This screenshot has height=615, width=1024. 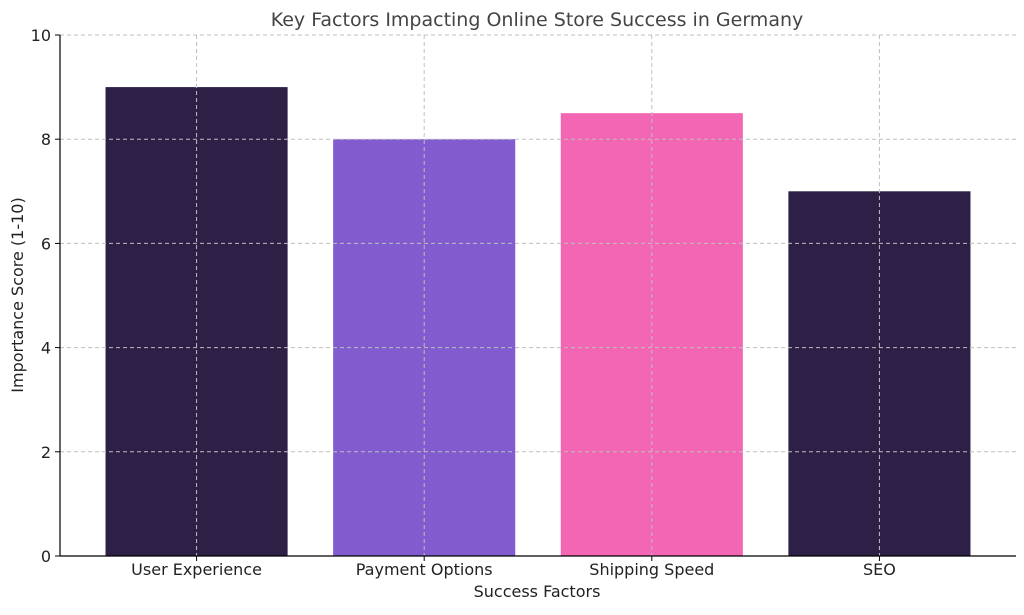 What do you see at coordinates (537, 591) in the screenshot?
I see `x-axis-label: Success Factors` at bounding box center [537, 591].